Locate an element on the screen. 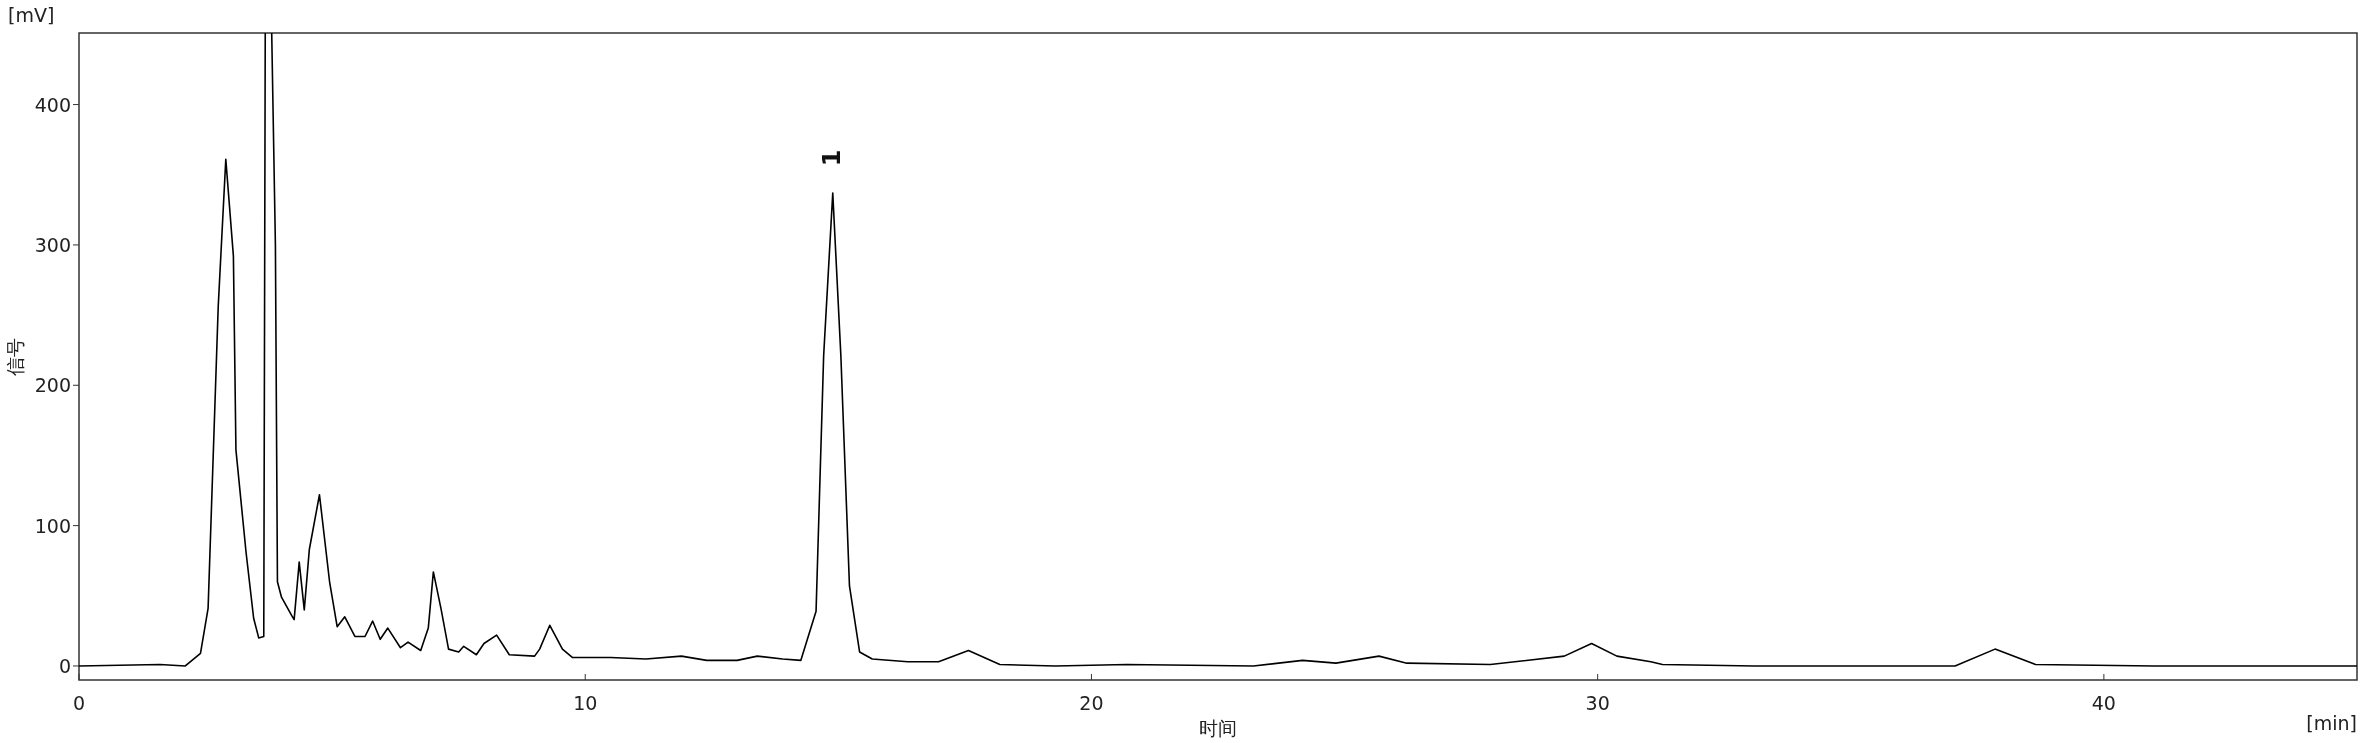 The width and height of the screenshot is (2367, 743). text: [mV] is located at coordinates (31, 15).